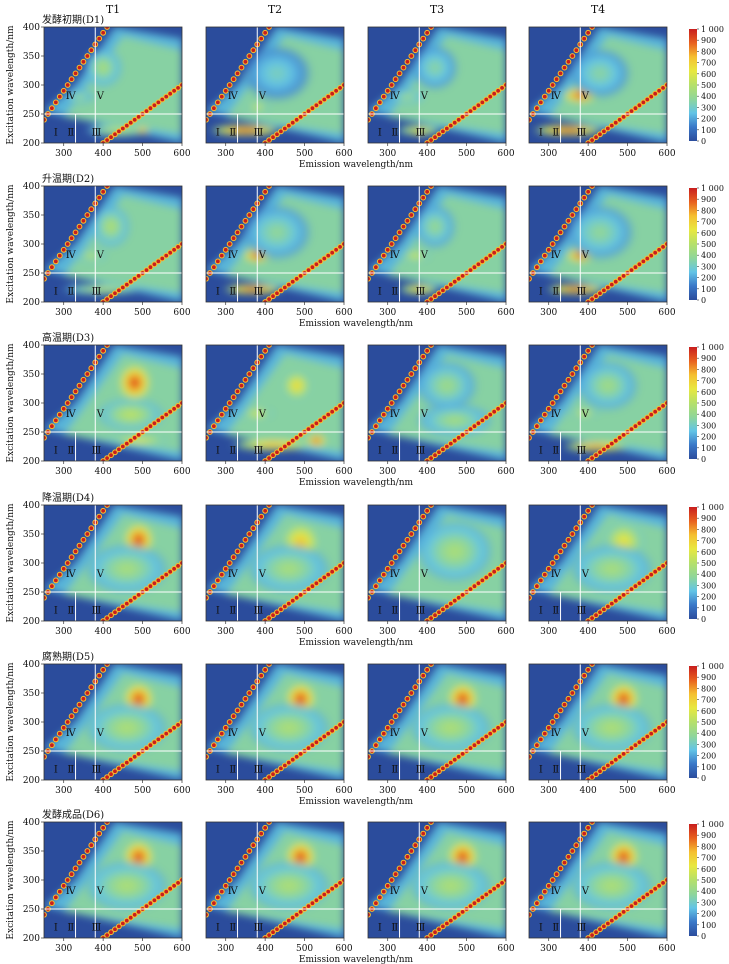 The width and height of the screenshot is (729, 964). Describe the element at coordinates (598, 9) in the screenshot. I see `column-title-T4: T4` at that location.